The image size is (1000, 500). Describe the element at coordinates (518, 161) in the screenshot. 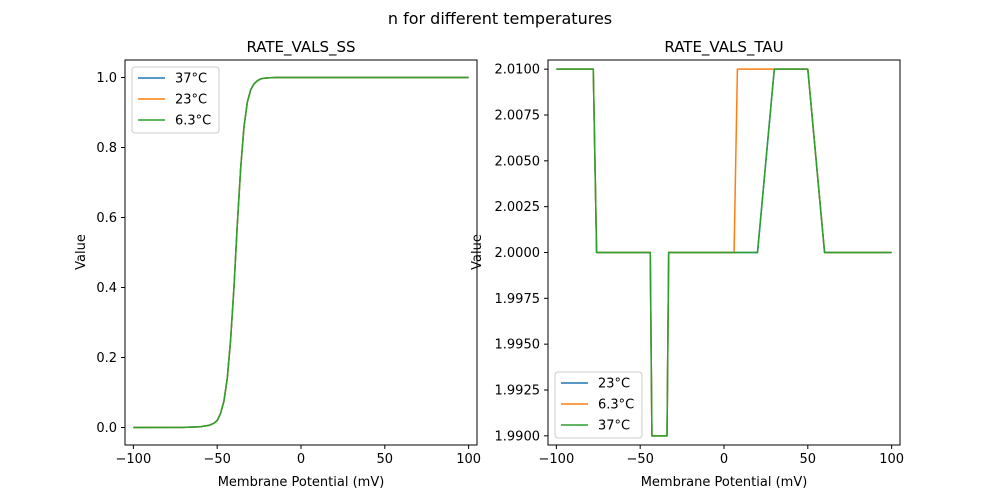

I see `subplot-right-ytick-label: 2.0050` at that location.